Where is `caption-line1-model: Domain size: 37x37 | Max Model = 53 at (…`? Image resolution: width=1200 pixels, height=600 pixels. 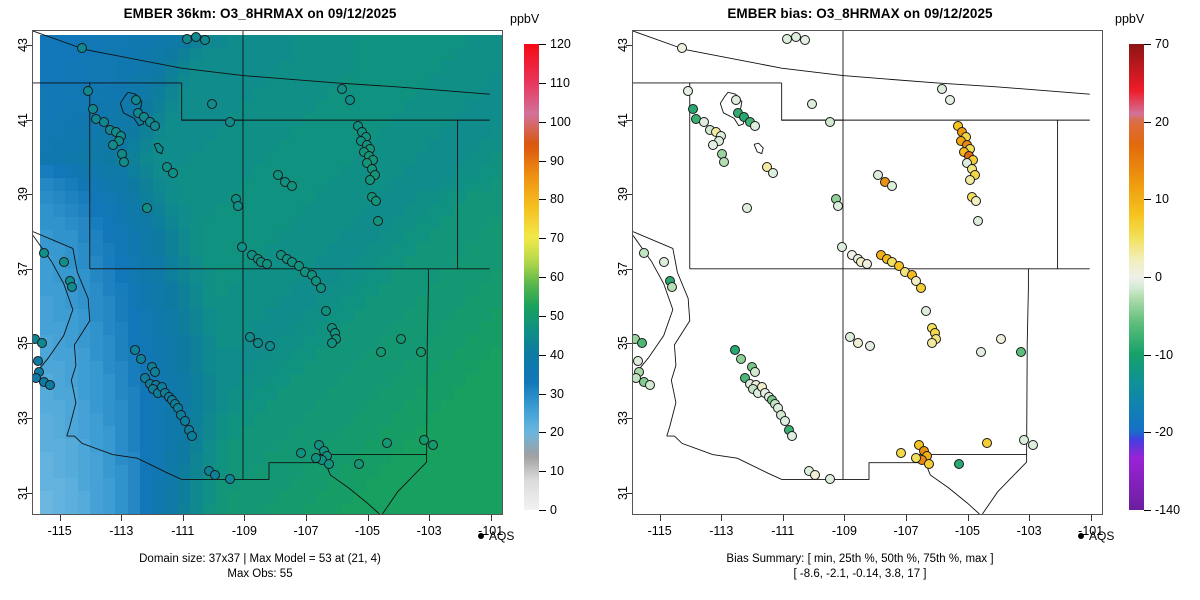 caption-line1-model: Domain size: 37x37 | Max Model = 53 at (… is located at coordinates (260, 559).